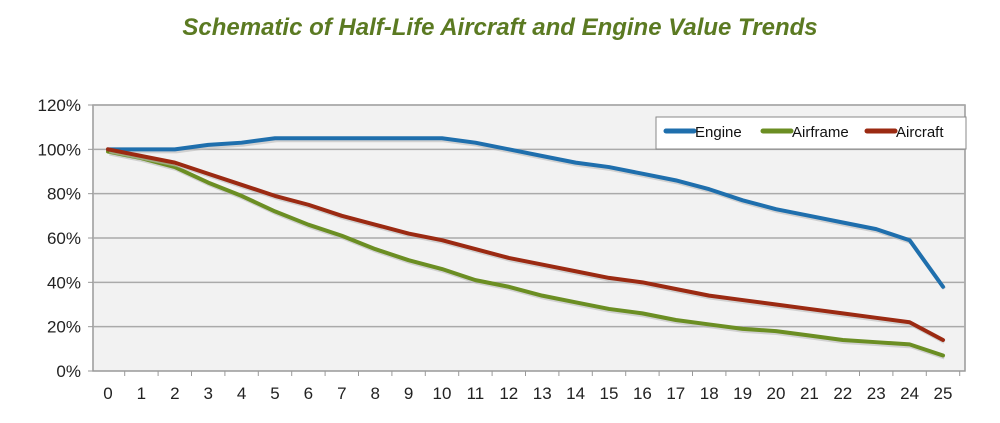 The width and height of the screenshot is (1000, 423). I want to click on x-tick-label: 21, so click(809, 393).